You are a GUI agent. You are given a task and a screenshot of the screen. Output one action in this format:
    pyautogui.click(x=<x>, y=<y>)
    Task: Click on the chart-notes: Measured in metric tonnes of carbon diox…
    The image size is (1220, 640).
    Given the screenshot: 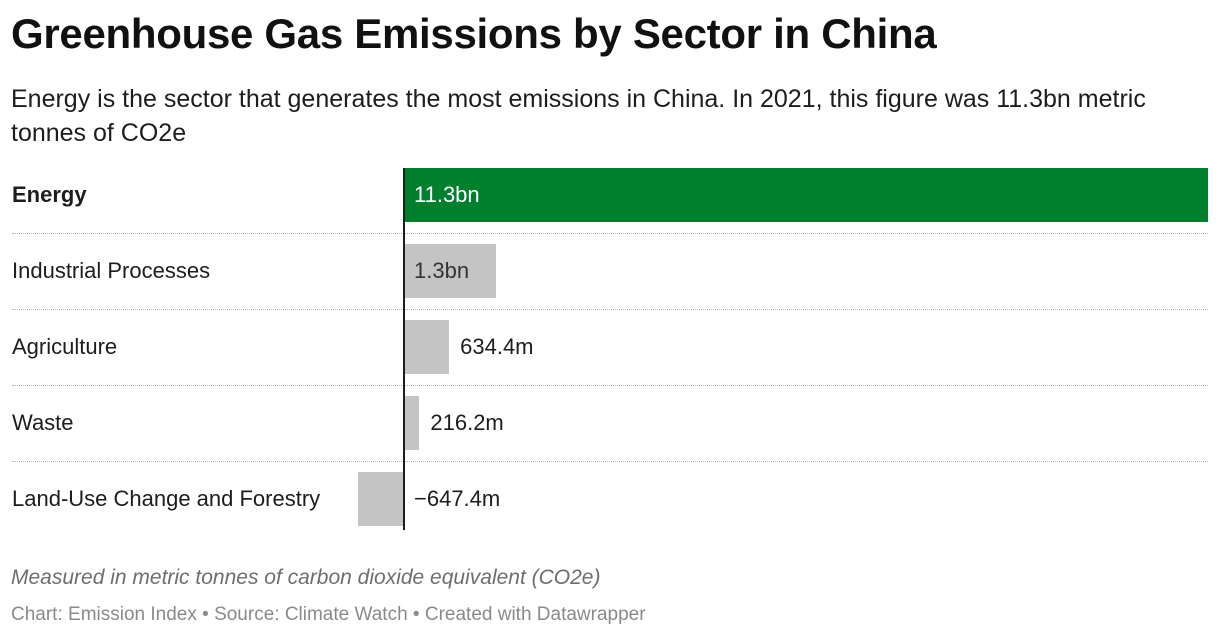 What is the action you would take?
    pyautogui.click(x=306, y=577)
    